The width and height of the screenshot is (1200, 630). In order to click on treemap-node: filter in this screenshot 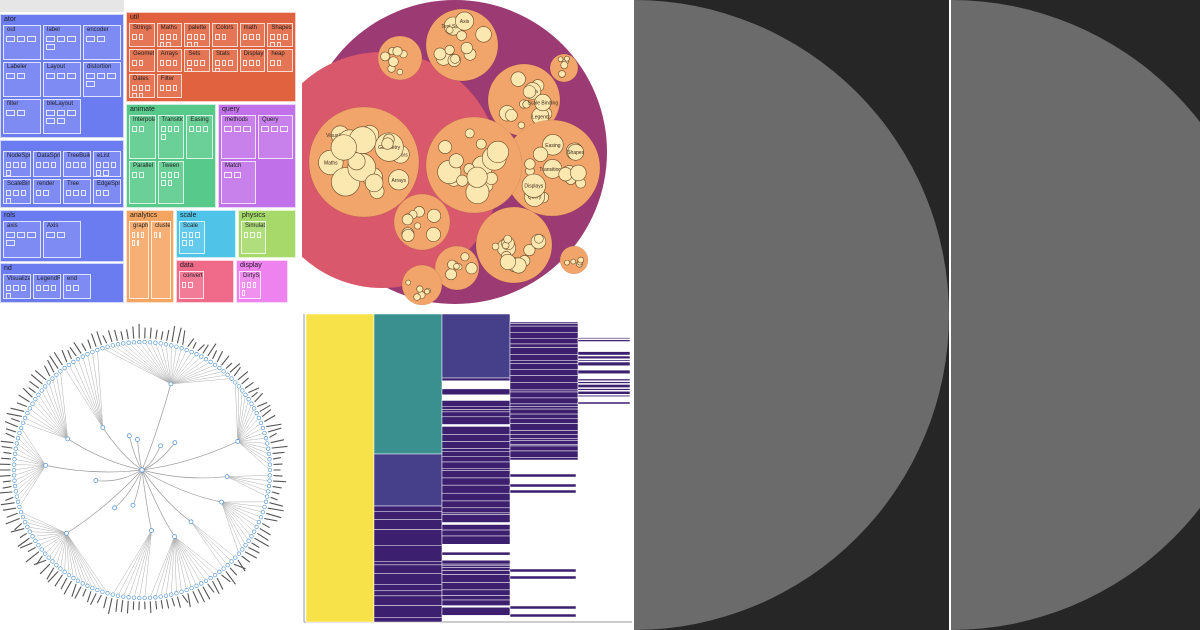, I will do `click(22, 116)`.